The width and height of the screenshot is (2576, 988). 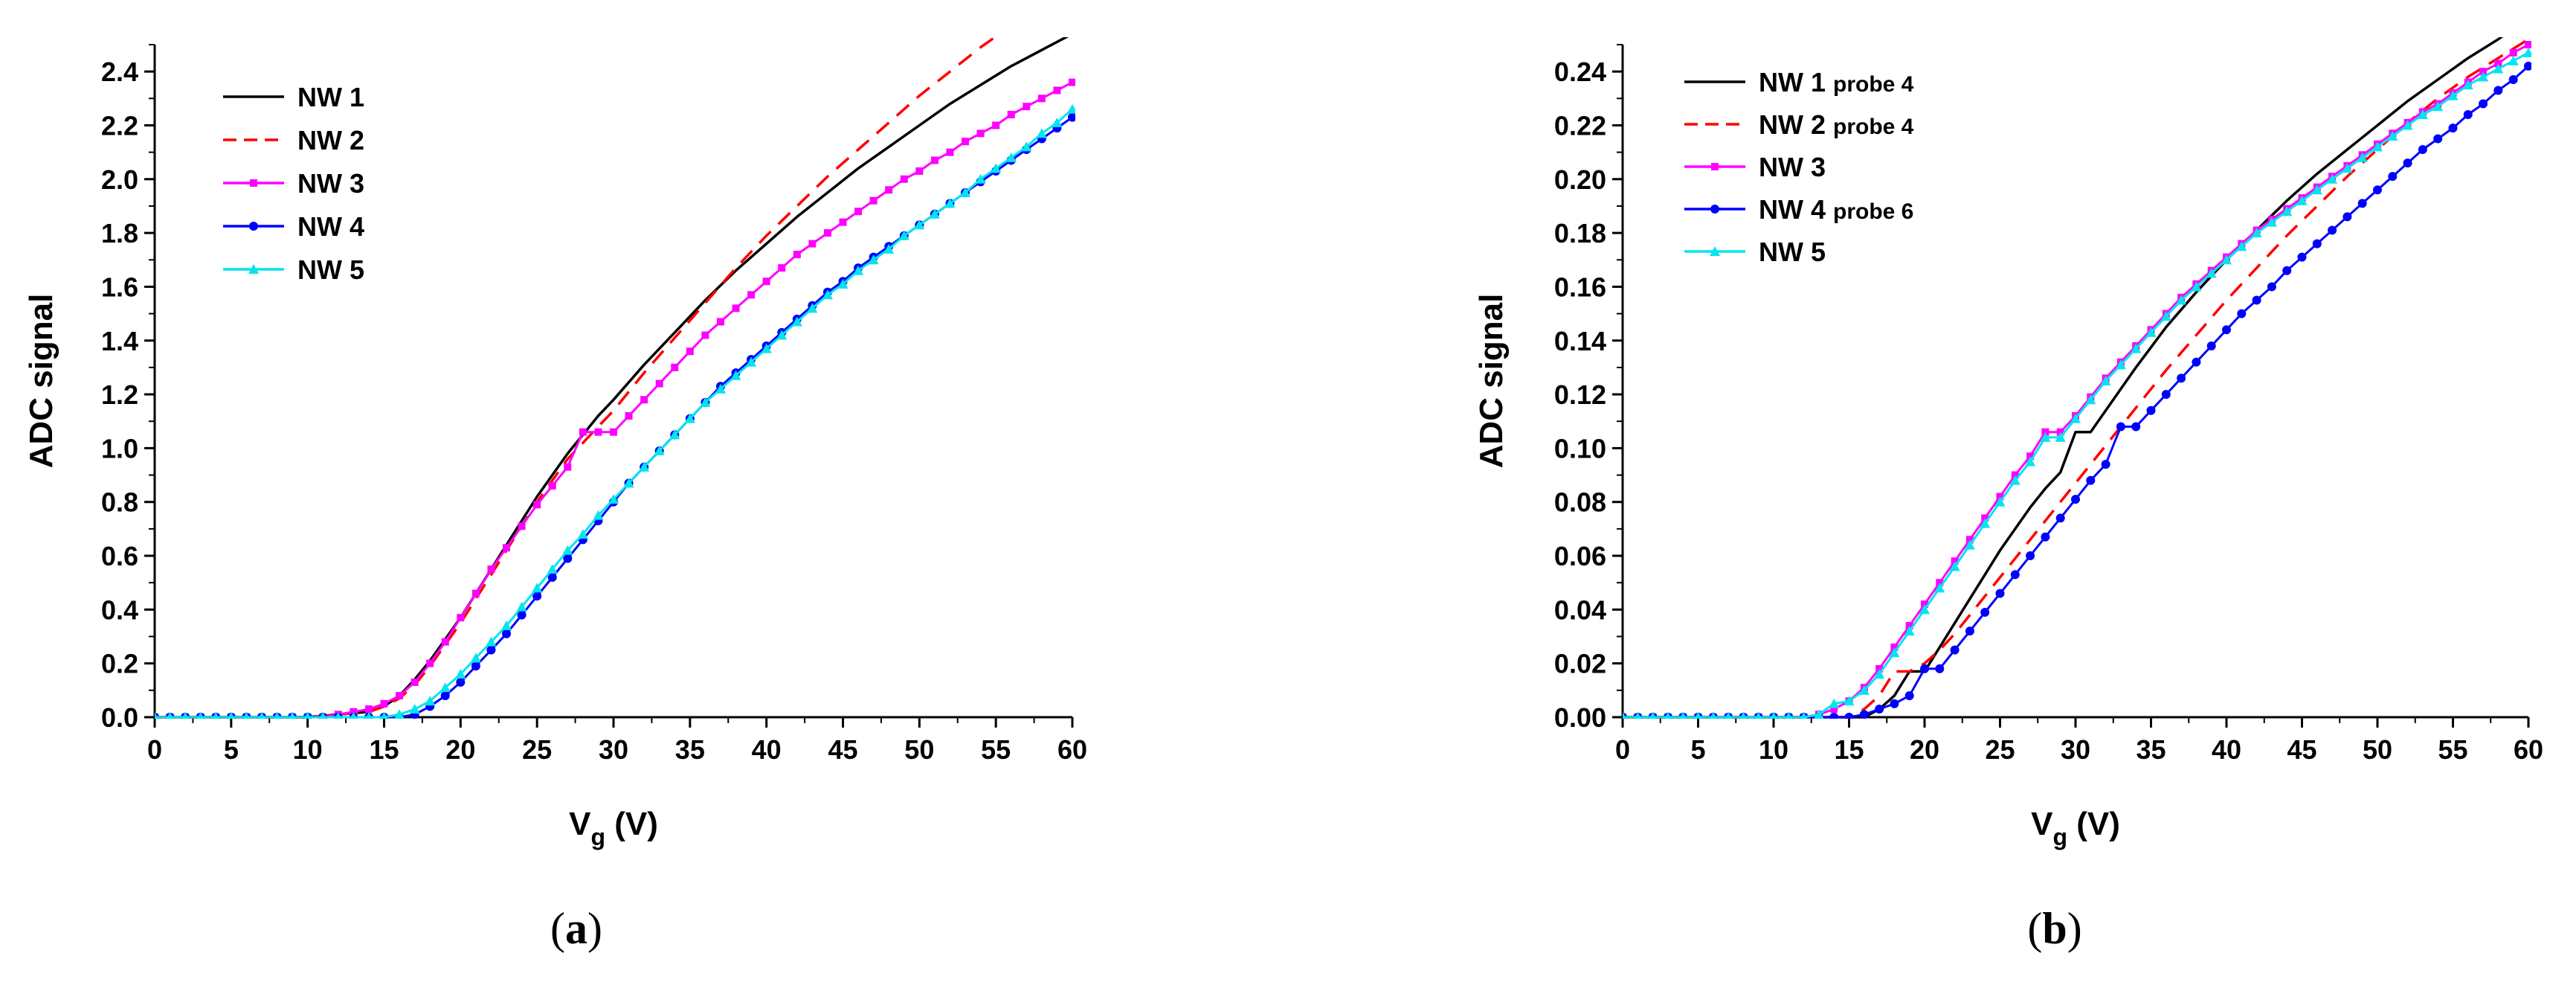 I want to click on x-tick-label: 0, so click(x=154, y=750).